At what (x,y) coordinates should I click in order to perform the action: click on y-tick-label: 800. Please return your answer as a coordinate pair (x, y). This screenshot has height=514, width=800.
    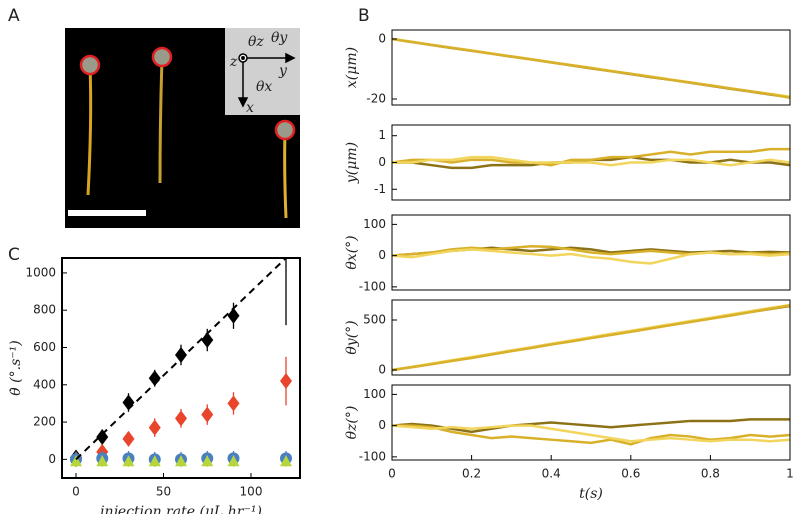
    Looking at the image, I should click on (44, 310).